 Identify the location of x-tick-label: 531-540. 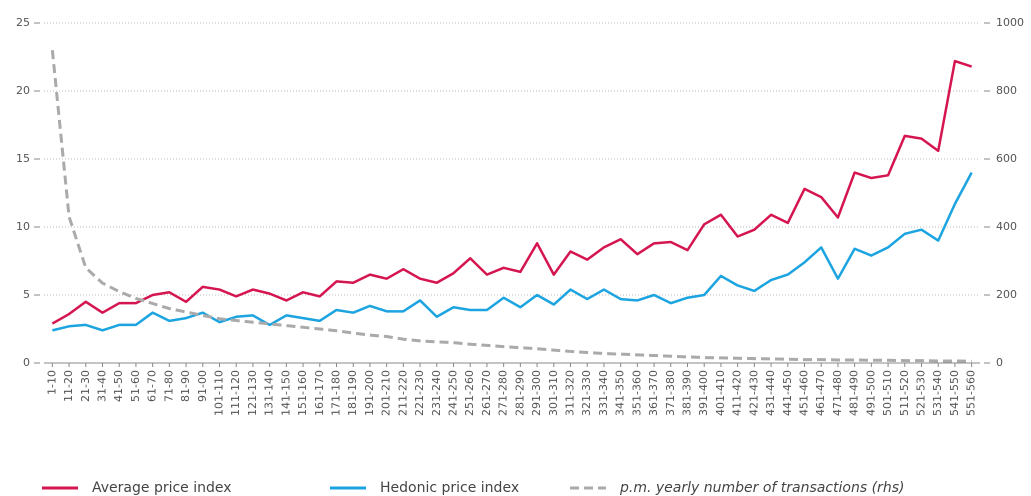
(937, 393).